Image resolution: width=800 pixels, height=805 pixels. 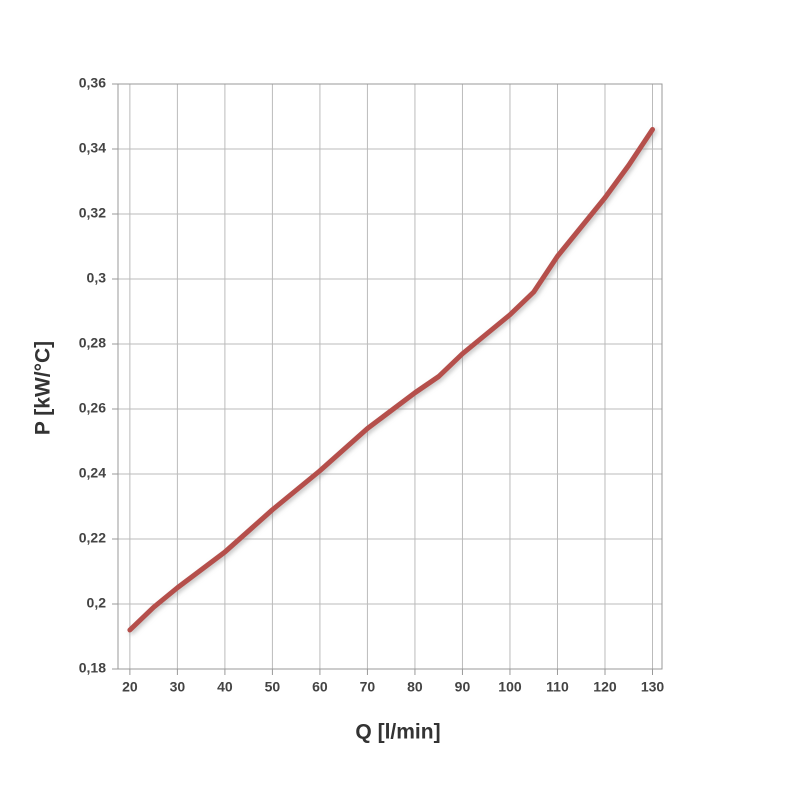 What do you see at coordinates (92, 83) in the screenshot?
I see `y-tick-label: 0,36` at bounding box center [92, 83].